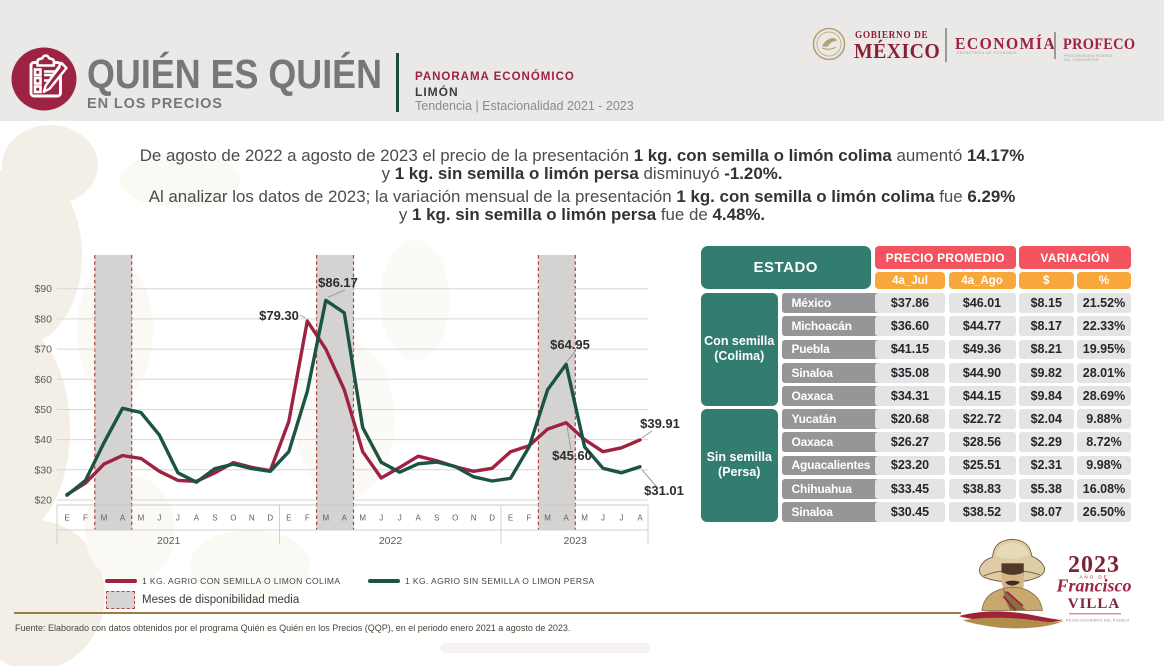 The image size is (1164, 666). What do you see at coordinates (664, 490) in the screenshot?
I see `svg-text: $31.01` at bounding box center [664, 490].